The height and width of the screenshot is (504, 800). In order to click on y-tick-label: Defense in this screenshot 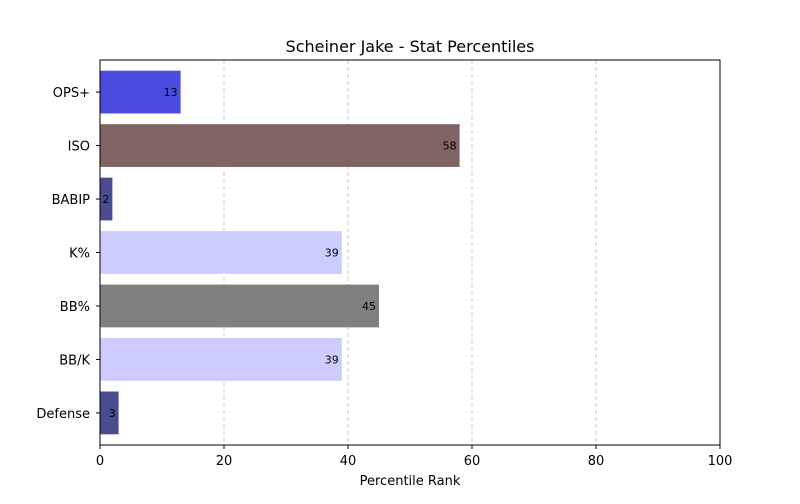, I will do `click(63, 414)`.